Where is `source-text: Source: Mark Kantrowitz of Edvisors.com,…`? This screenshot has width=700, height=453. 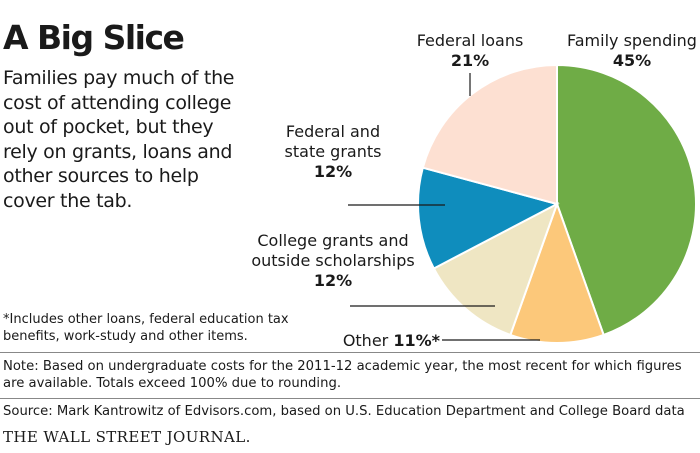 source-text: Source: Mark Kantrowitz of Edvisors.com,… is located at coordinates (344, 411).